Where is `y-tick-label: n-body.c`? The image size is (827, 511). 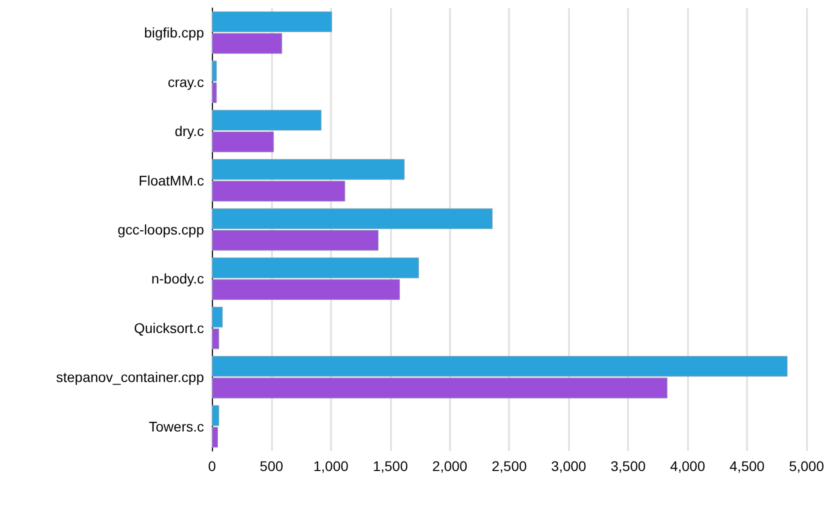 y-tick-label: n-body.c is located at coordinates (177, 278).